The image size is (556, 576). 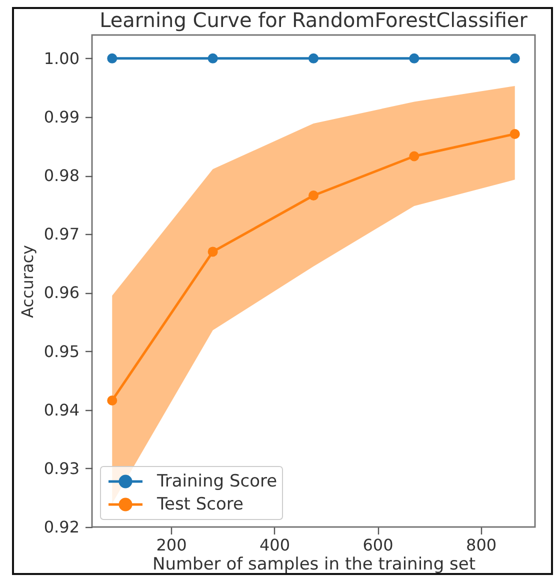 What do you see at coordinates (274, 545) in the screenshot?
I see `x-tick-label: 400` at bounding box center [274, 545].